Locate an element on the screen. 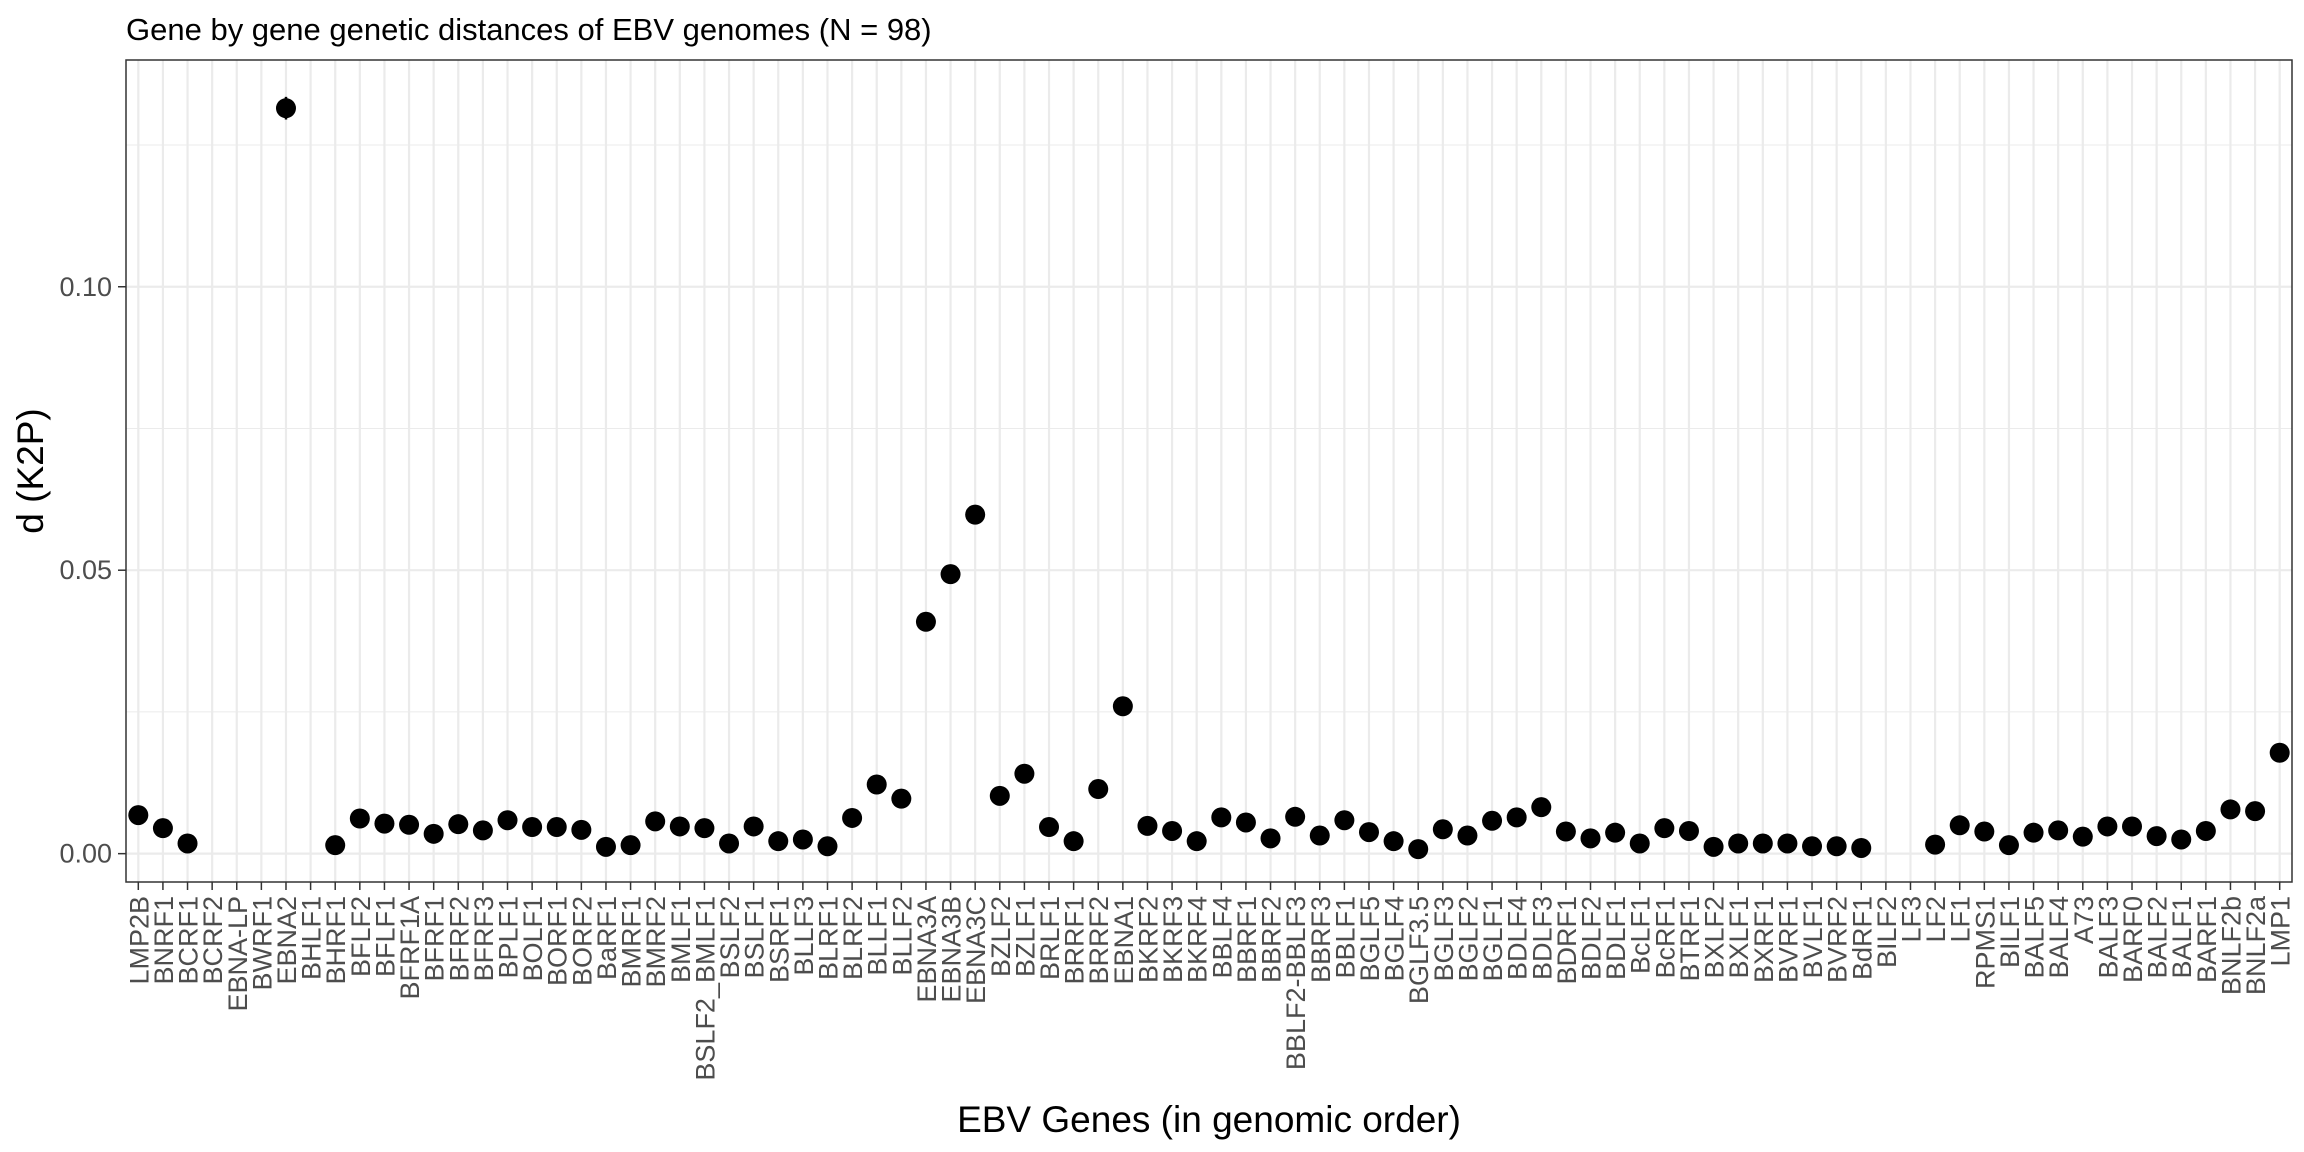 The width and height of the screenshot is (2304, 1152). x-tick-label: BXLF1 is located at coordinates (1739, 937).